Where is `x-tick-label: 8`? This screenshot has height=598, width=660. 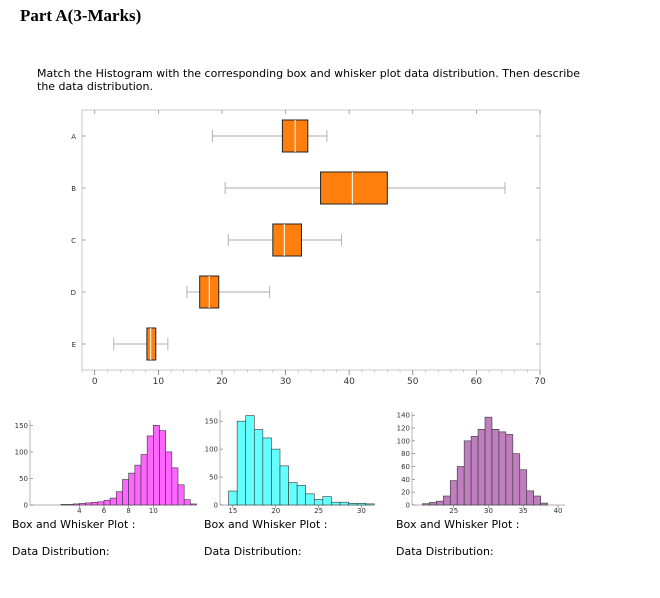
x-tick-label: 8 is located at coordinates (128, 511).